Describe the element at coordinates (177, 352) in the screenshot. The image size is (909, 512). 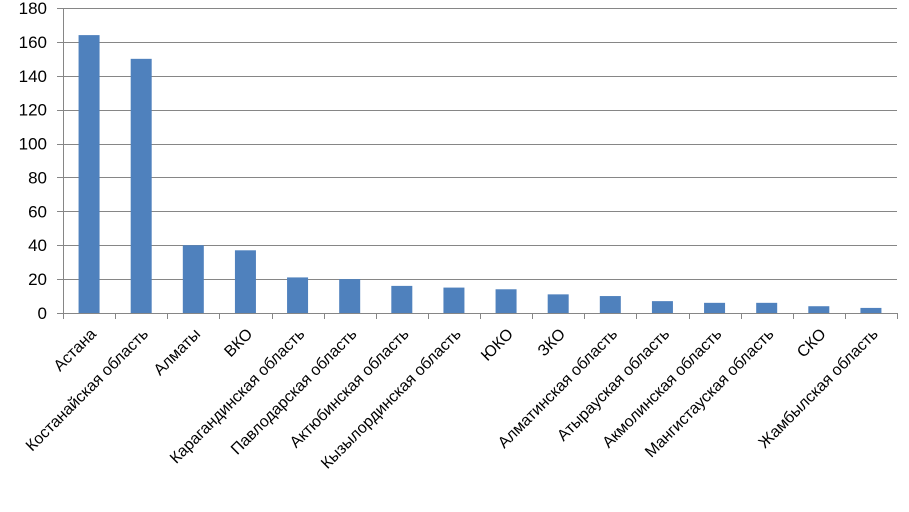
I see `x-tick-label: Алматы` at that location.